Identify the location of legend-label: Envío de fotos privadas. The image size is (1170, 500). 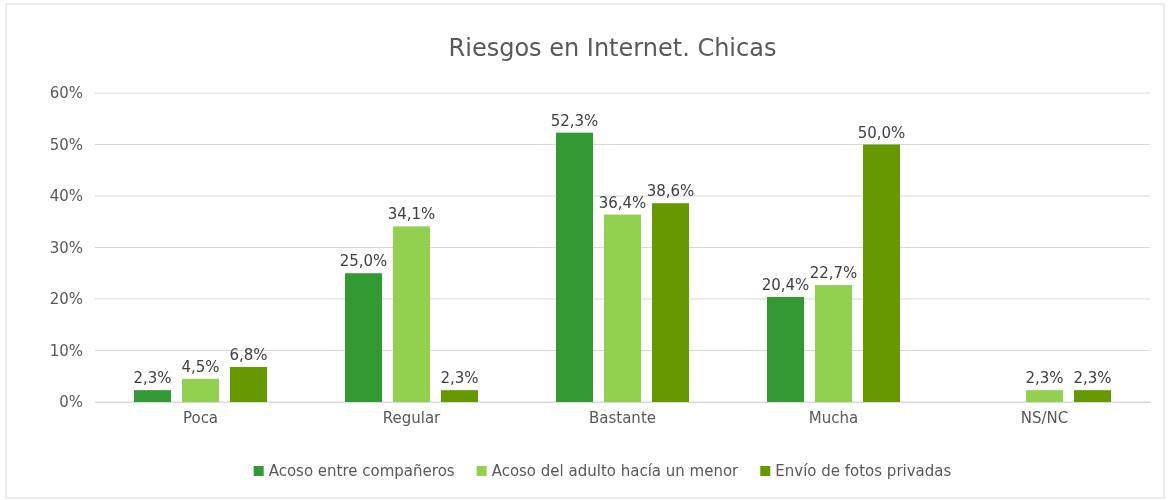
(863, 471).